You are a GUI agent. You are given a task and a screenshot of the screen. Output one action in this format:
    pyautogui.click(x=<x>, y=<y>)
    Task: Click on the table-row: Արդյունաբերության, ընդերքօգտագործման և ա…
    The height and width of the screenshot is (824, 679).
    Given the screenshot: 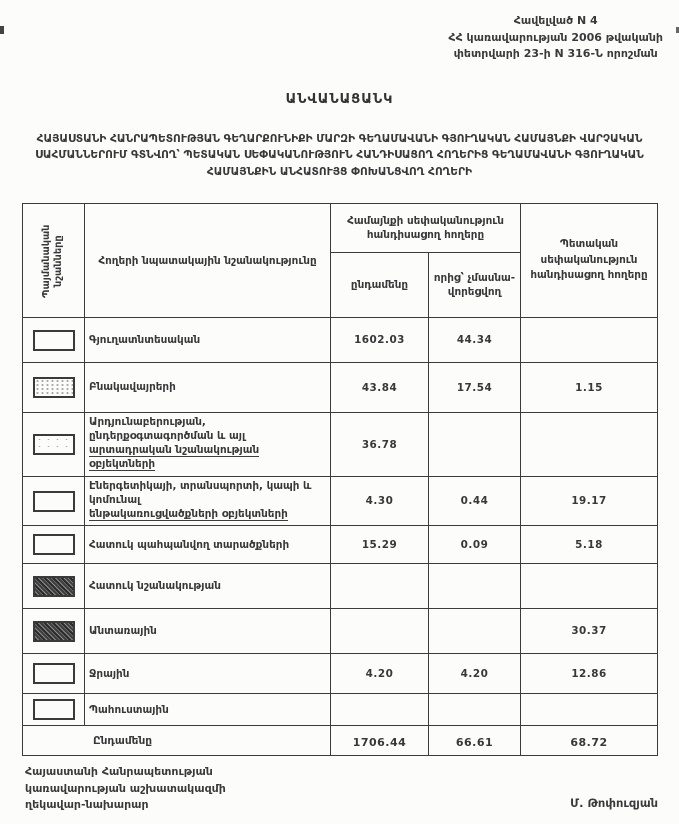 What is the action you would take?
    pyautogui.click(x=340, y=444)
    